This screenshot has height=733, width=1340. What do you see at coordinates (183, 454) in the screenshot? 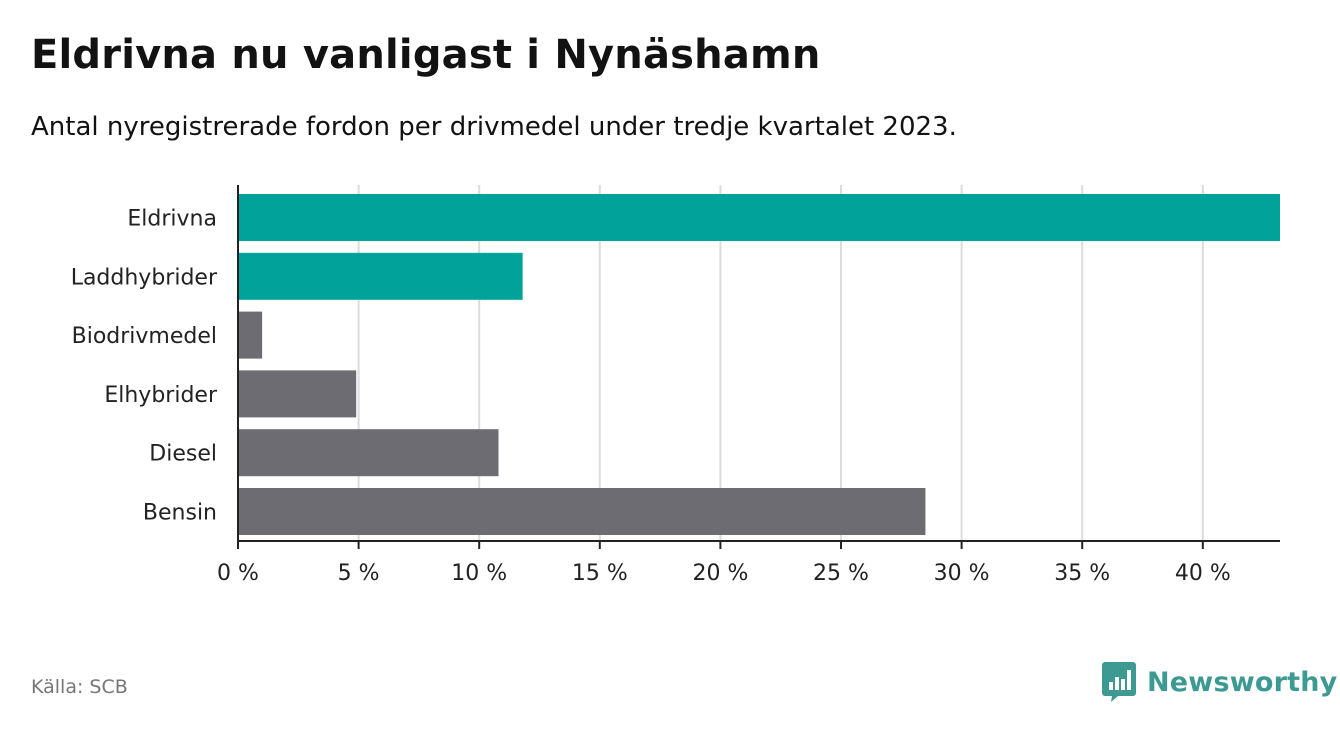
I see `category-label: Diesel` at bounding box center [183, 454].